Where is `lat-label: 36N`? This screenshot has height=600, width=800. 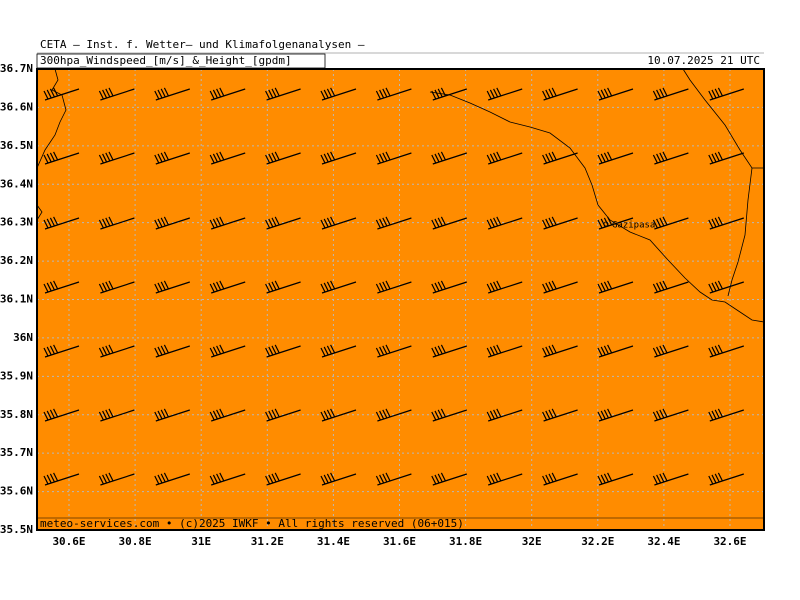
lat-label: 36N is located at coordinates (23, 337).